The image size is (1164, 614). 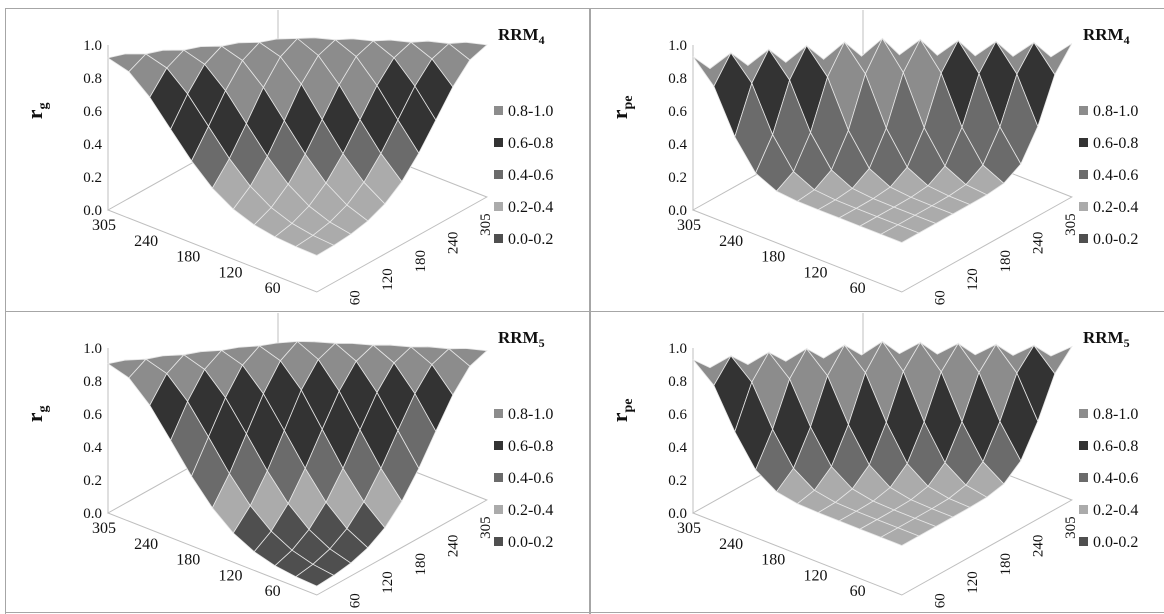 What do you see at coordinates (530, 111) in the screenshot?
I see `legend-label: 0.8-1.0` at bounding box center [530, 111].